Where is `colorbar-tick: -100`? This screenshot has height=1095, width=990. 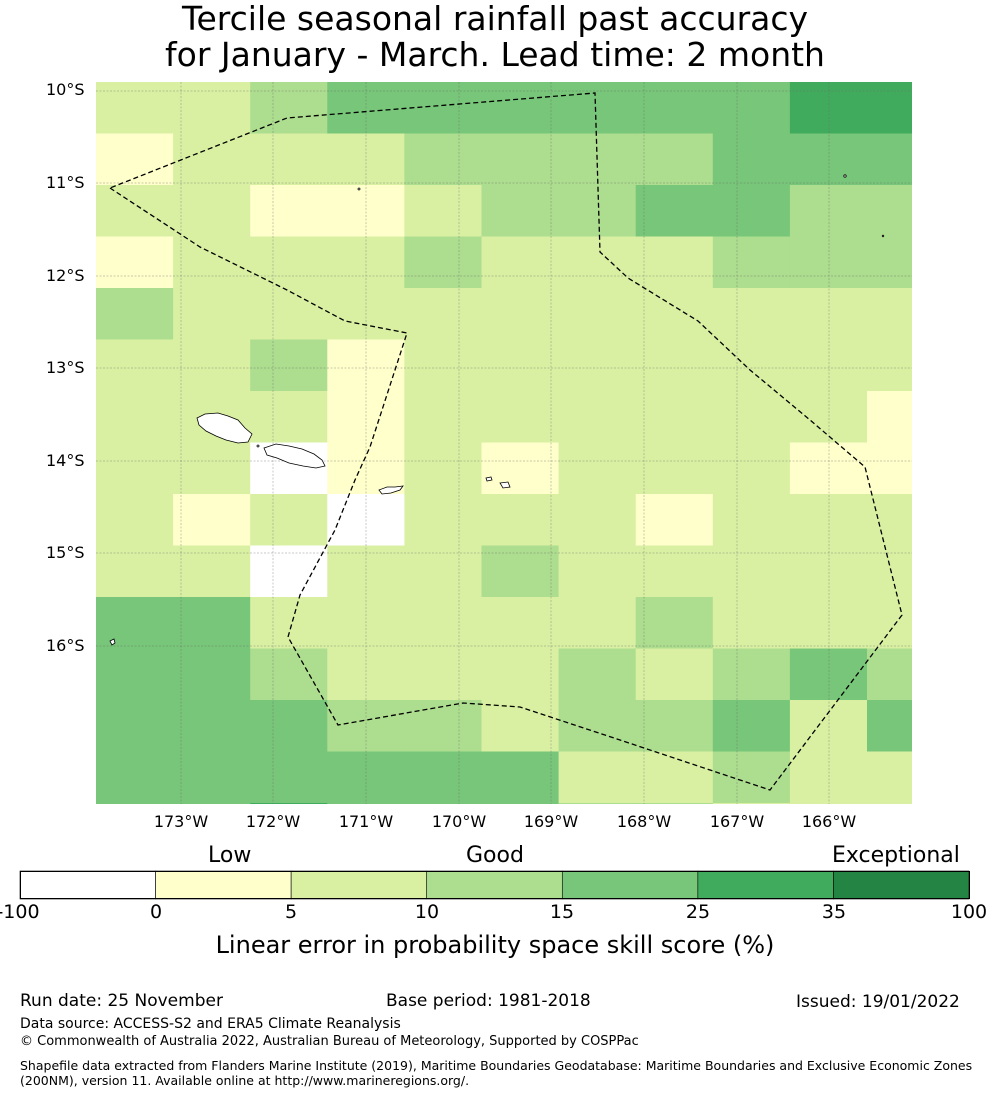 colorbar-tick: -100 is located at coordinates (20, 912).